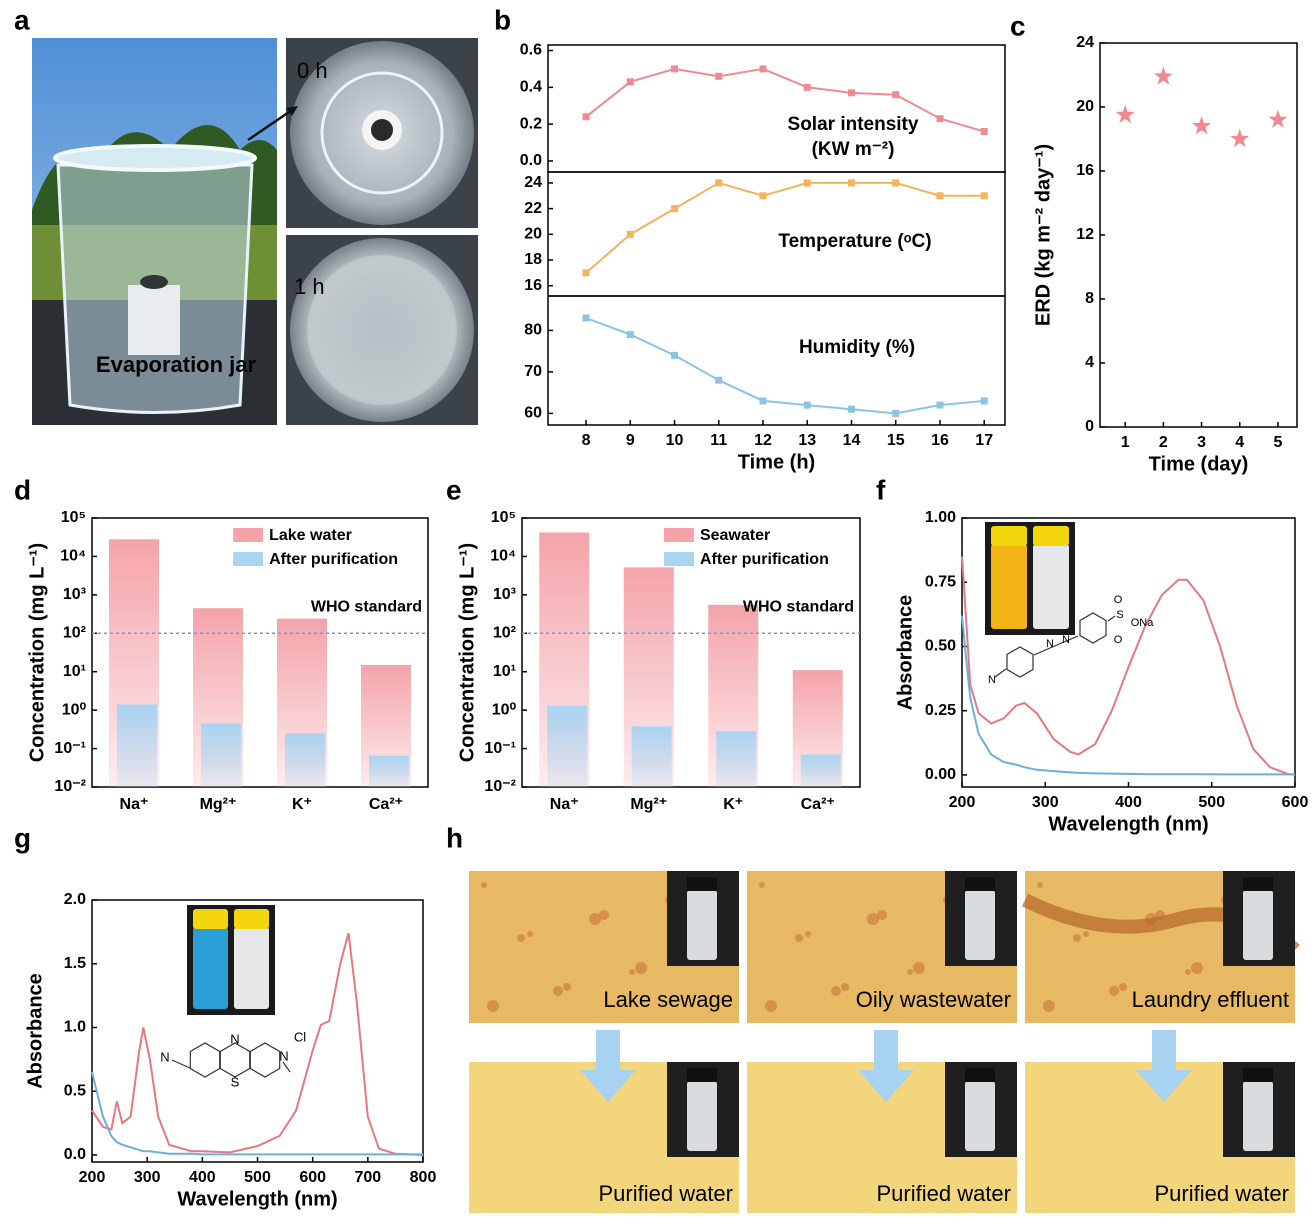 The image size is (1312, 1217). I want to click on x-tick-label: 13, so click(807, 440).